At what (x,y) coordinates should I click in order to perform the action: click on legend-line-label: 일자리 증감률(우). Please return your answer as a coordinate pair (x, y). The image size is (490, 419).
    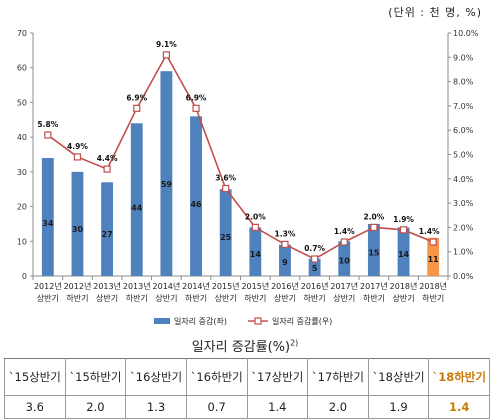
    Looking at the image, I should click on (302, 321).